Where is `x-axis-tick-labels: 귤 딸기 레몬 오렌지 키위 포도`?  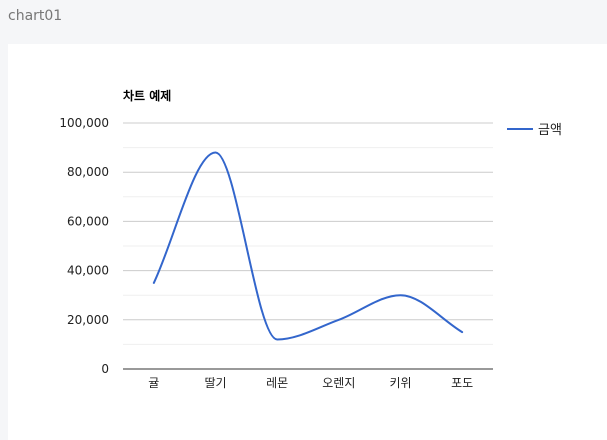
x-axis-tick-labels: 귤 딸기 레몬 오렌지 키위 포도 is located at coordinates (310, 383).